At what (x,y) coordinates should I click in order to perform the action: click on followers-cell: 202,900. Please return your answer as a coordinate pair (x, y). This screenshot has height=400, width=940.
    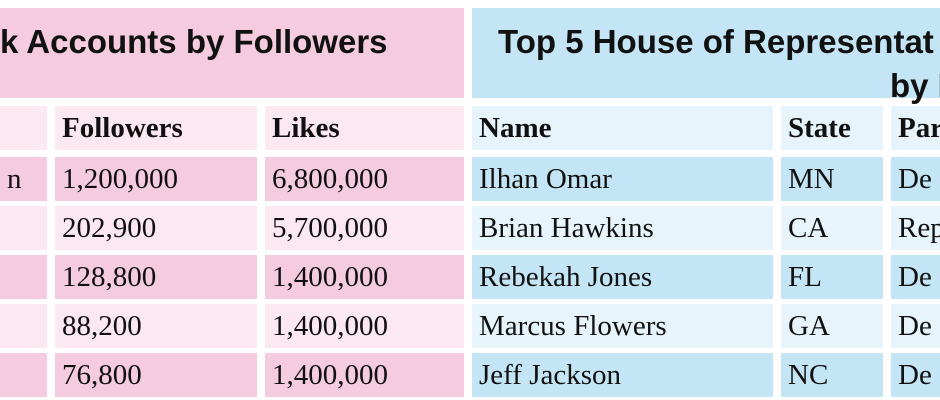
    Looking at the image, I should click on (156, 228).